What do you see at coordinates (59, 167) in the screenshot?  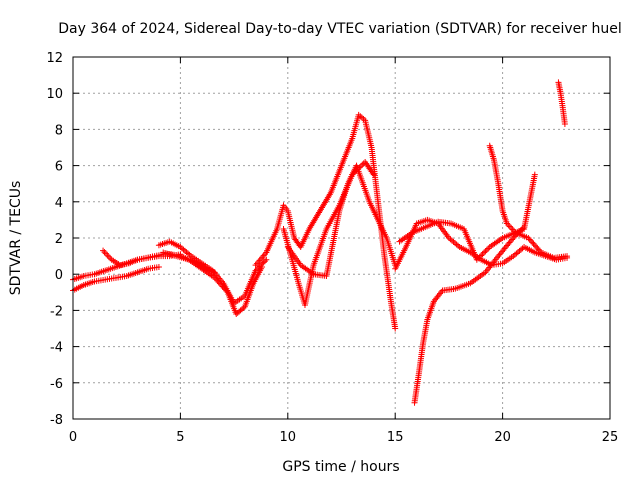 I see `y-tick-label: 6` at bounding box center [59, 167].